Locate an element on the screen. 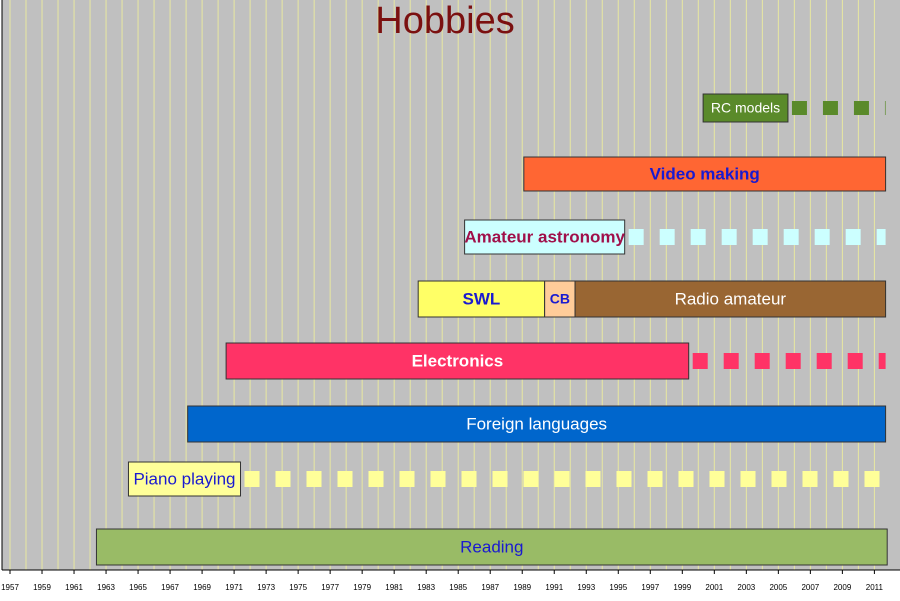  x-tick-label: 2007 is located at coordinates (810, 587).